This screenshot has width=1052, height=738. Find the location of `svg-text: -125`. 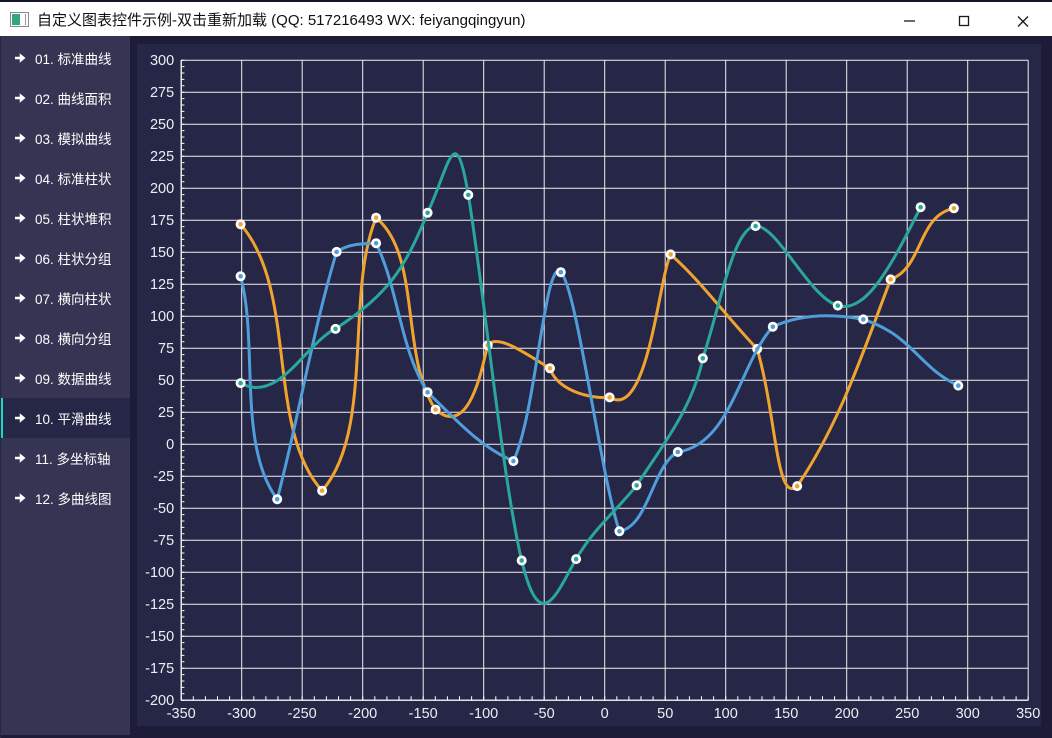

svg-text: -125 is located at coordinates (159, 605).